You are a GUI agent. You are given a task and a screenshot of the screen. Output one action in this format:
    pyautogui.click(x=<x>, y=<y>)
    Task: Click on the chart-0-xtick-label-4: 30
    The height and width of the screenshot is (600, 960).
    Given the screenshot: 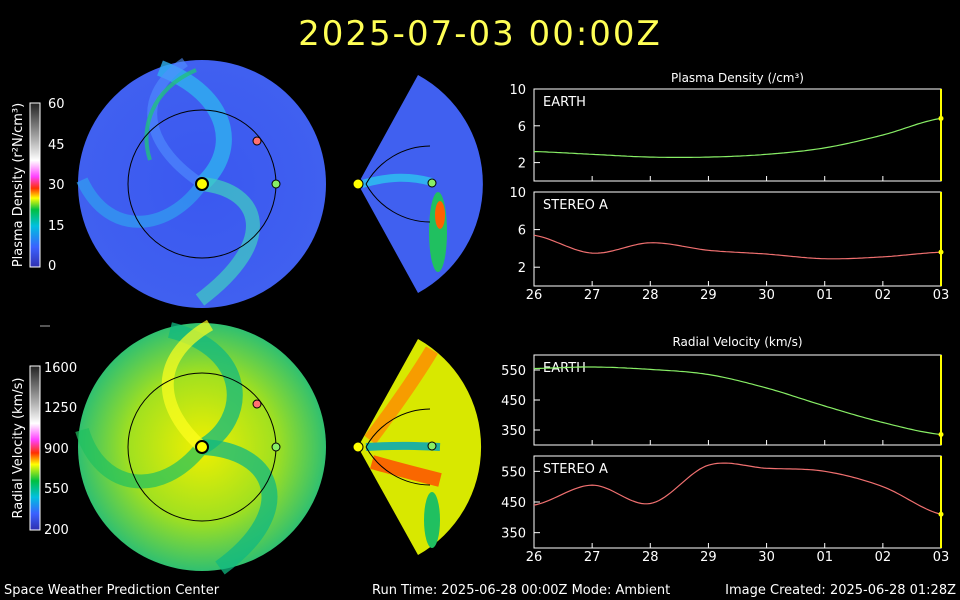 What is the action you would take?
    pyautogui.click(x=766, y=295)
    